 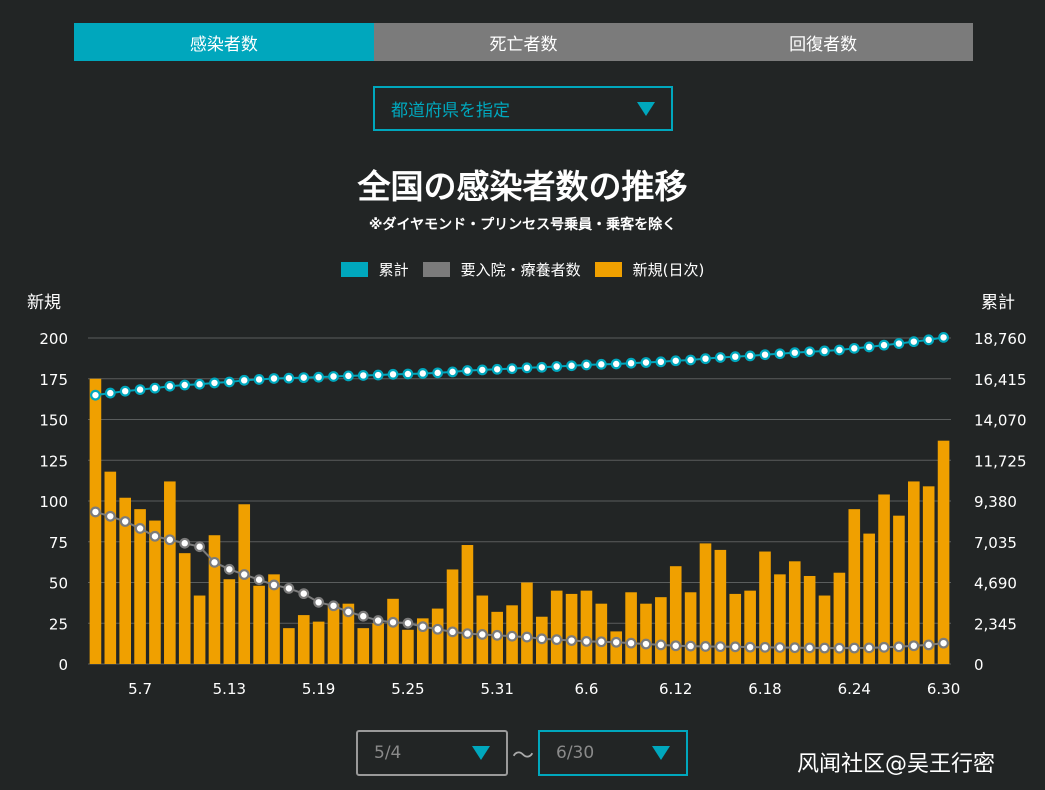 I want to click on legend-label-hospitalized: 要入院・療養者数, so click(x=520, y=270).